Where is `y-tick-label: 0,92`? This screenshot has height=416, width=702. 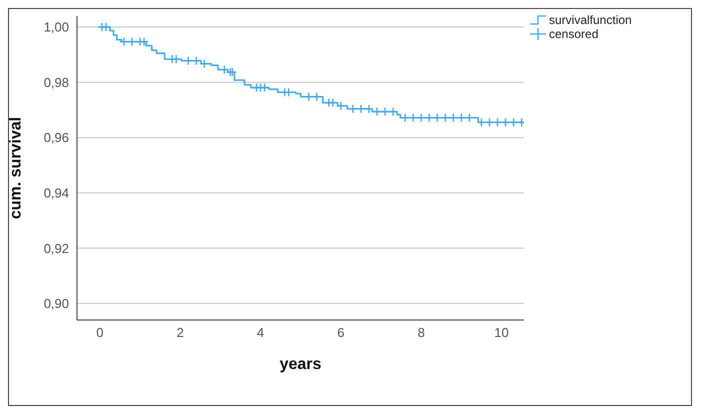 y-tick-label: 0,92 is located at coordinates (56, 248).